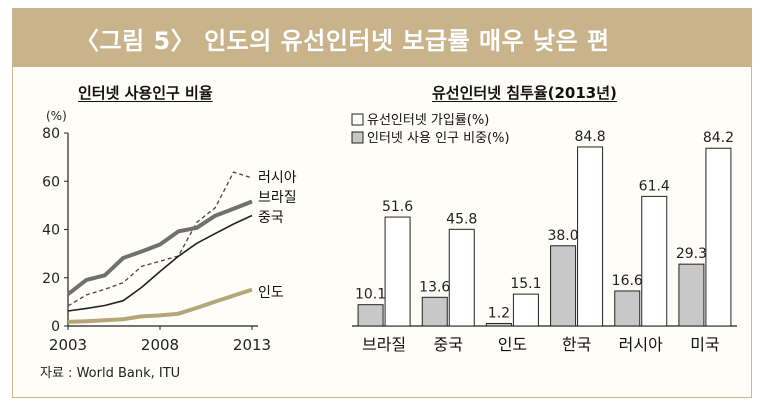 Image resolution: width=762 pixels, height=409 pixels. Describe the element at coordinates (512, 344) in the screenshot. I see `category-label-s2: 인도` at that location.